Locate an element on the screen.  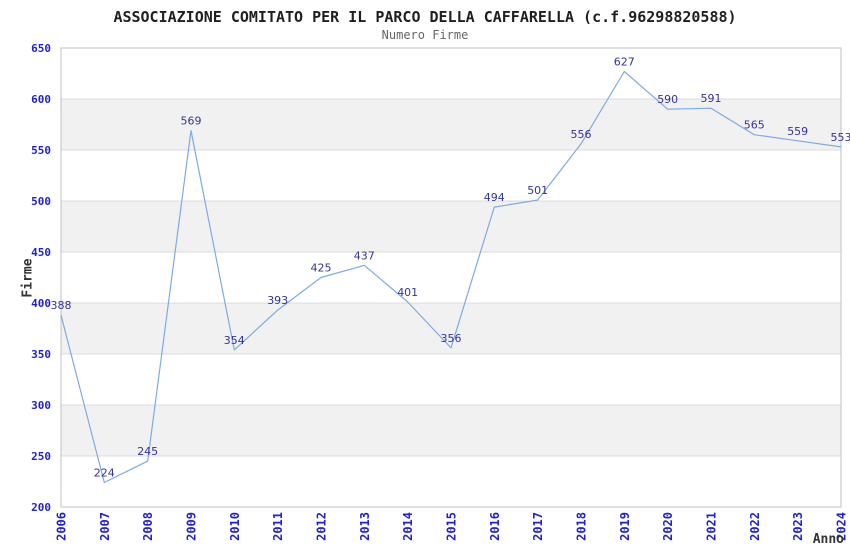
chart-subtitle: Numero Firme is located at coordinates (425, 35).